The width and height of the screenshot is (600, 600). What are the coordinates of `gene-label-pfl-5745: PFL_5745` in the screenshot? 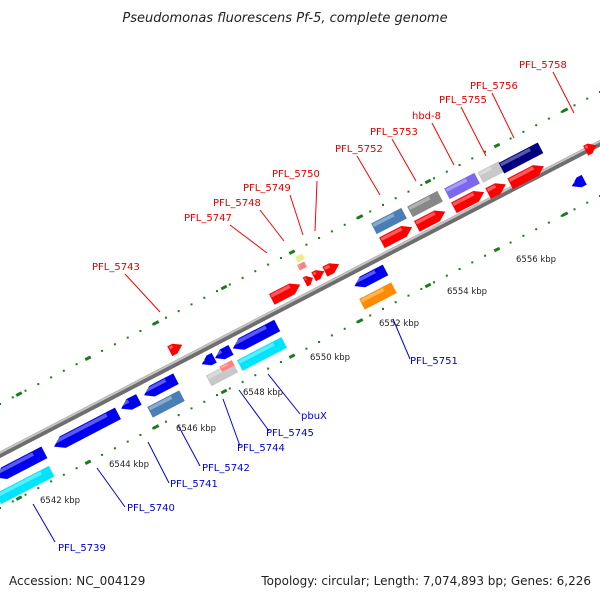 It's located at (290, 433).